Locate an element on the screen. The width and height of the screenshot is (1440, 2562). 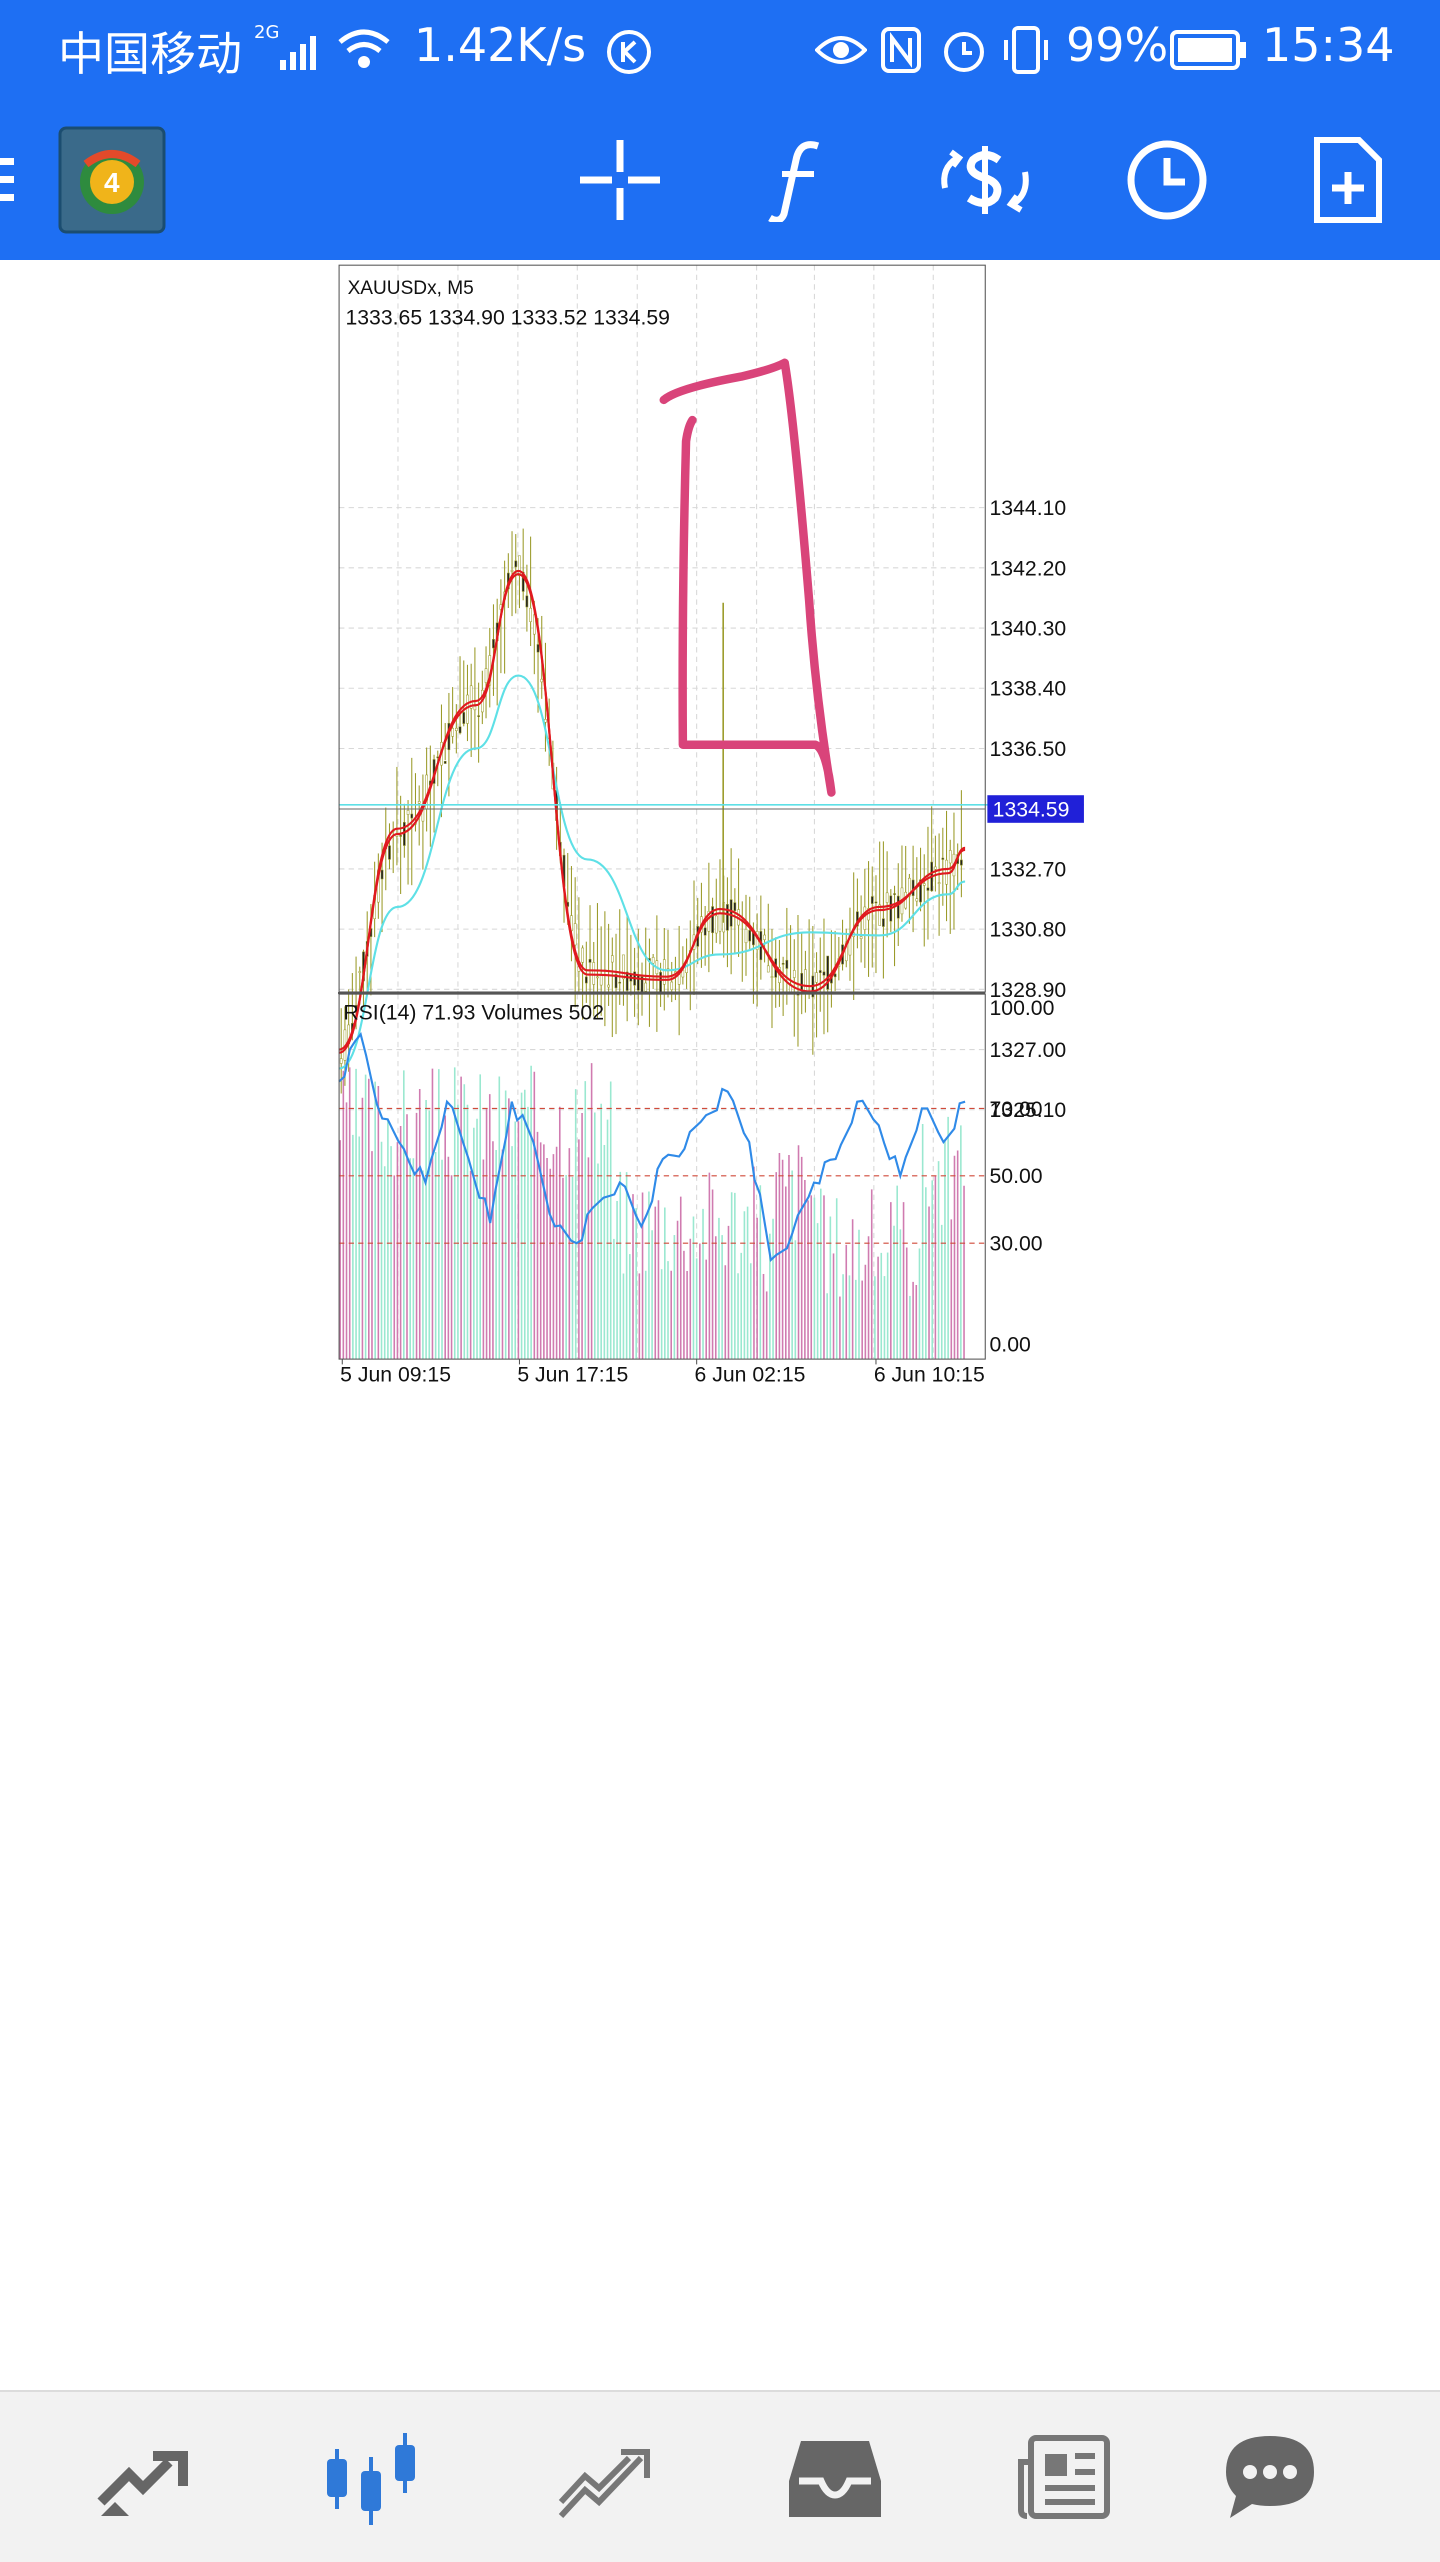
alarm-icon is located at coordinates (964, 52).